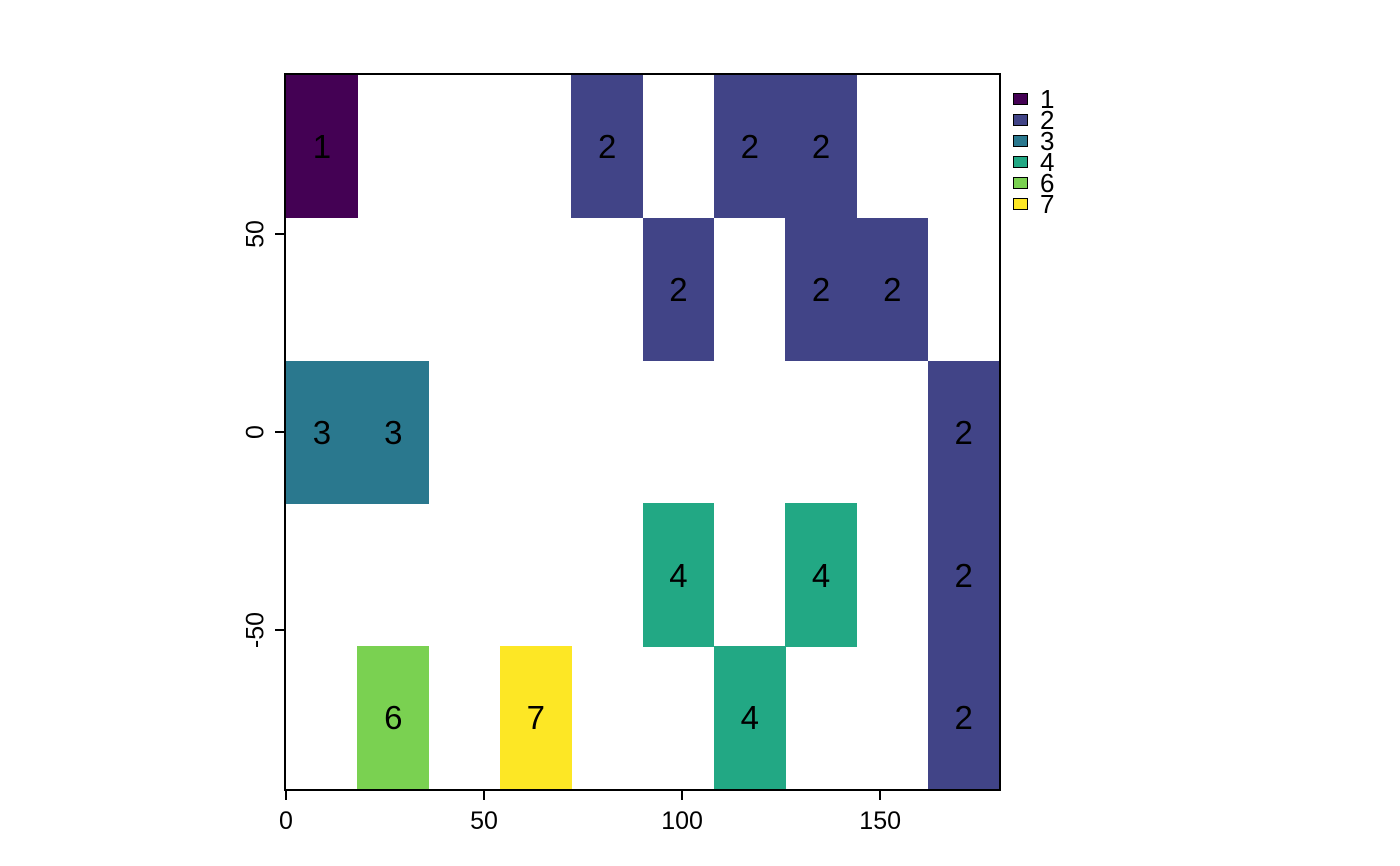 The width and height of the screenshot is (1400, 866). I want to click on cell-value-label: 7, so click(536, 718).